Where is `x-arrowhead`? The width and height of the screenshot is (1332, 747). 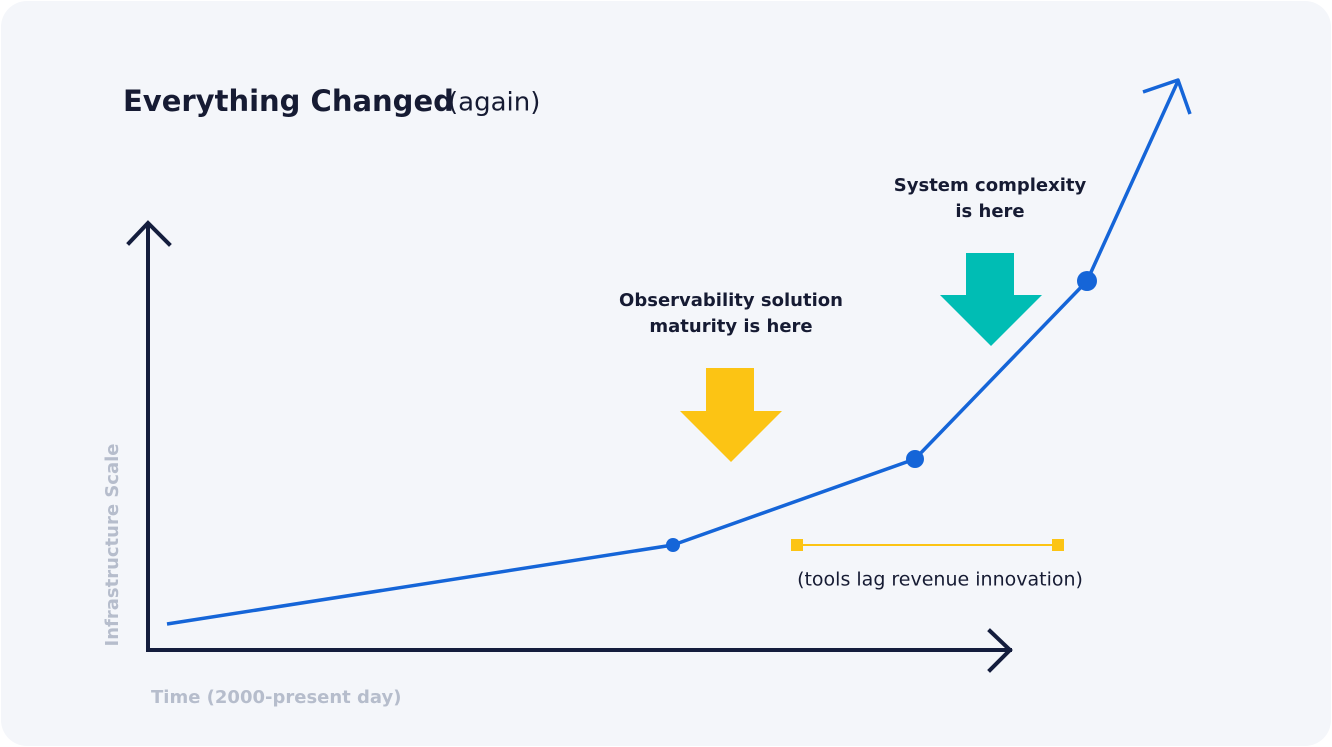 x-arrowhead is located at coordinates (1000, 650).